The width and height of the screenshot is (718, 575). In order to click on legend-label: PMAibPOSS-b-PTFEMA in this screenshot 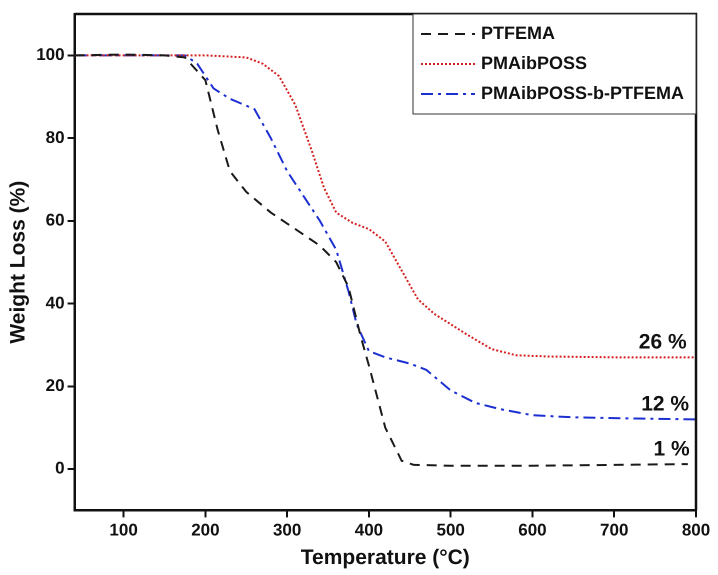, I will do `click(582, 92)`.